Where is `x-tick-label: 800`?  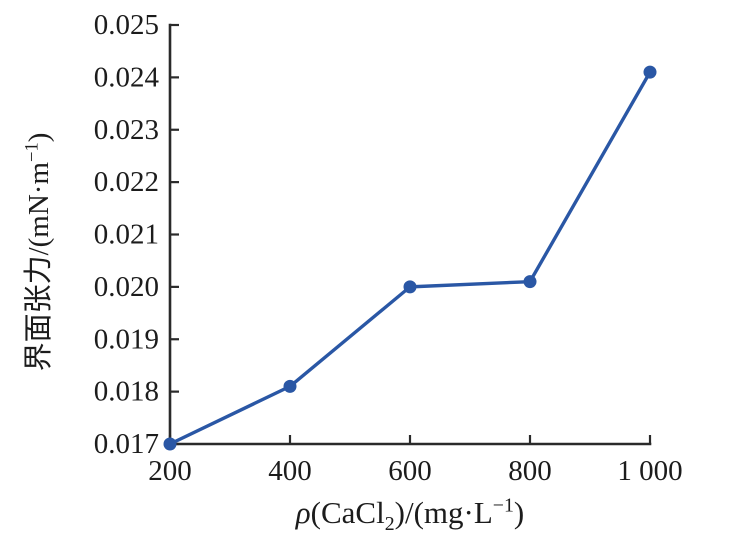 x-tick-label: 800 is located at coordinates (530, 471).